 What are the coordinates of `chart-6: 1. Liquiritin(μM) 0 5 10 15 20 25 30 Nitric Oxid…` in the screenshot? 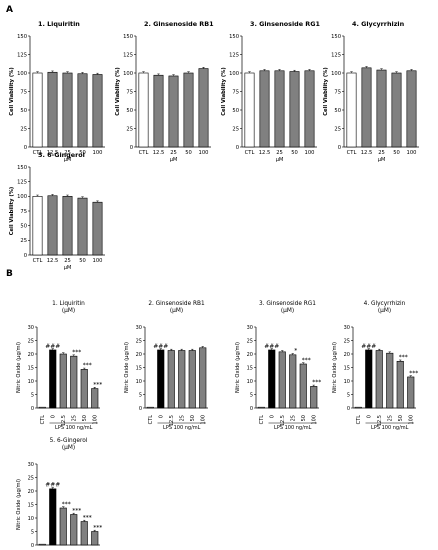 It's located at (59, 366).